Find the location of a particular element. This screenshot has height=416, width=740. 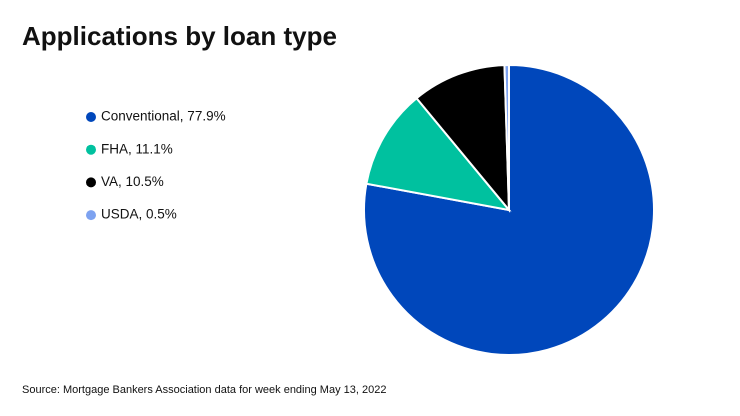

legend-label: FHA, 11.1% is located at coordinates (137, 148).